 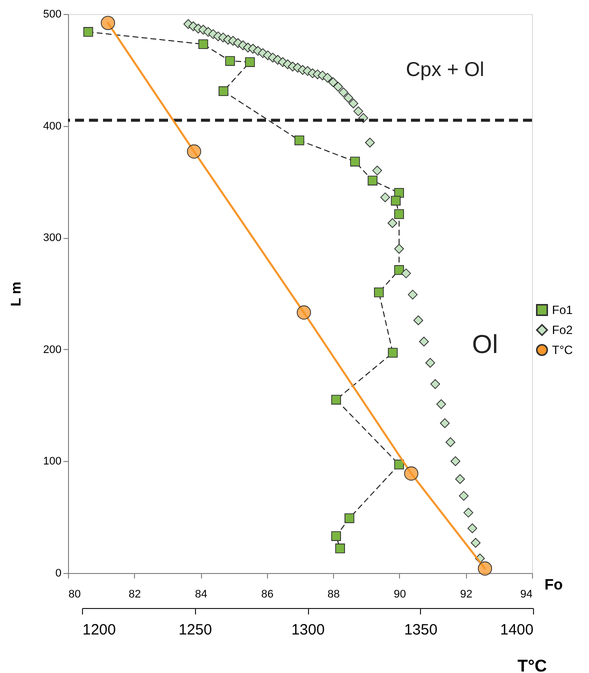 What do you see at coordinates (517, 630) in the screenshot?
I see `x2-tick-label: 1400` at bounding box center [517, 630].